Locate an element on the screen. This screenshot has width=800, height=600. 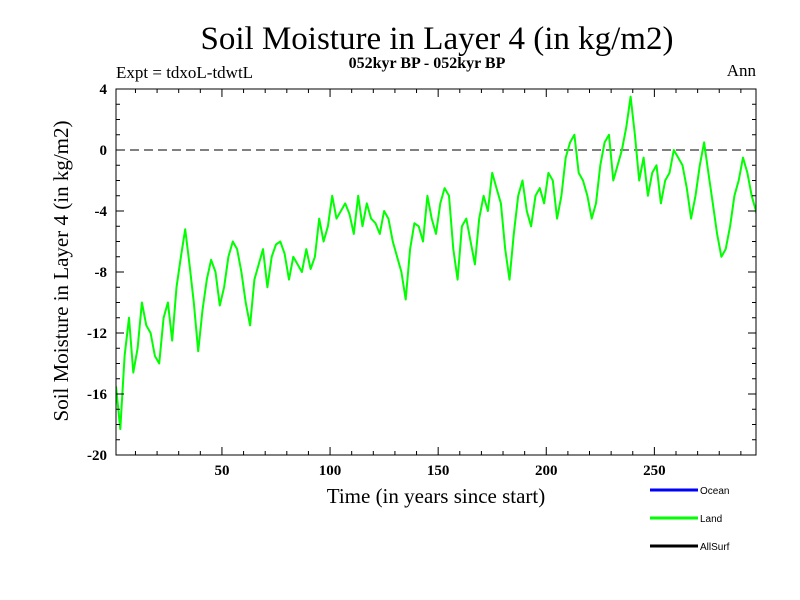
experiment-label: Expt = tdxoL-tdwtL is located at coordinates (184, 72).